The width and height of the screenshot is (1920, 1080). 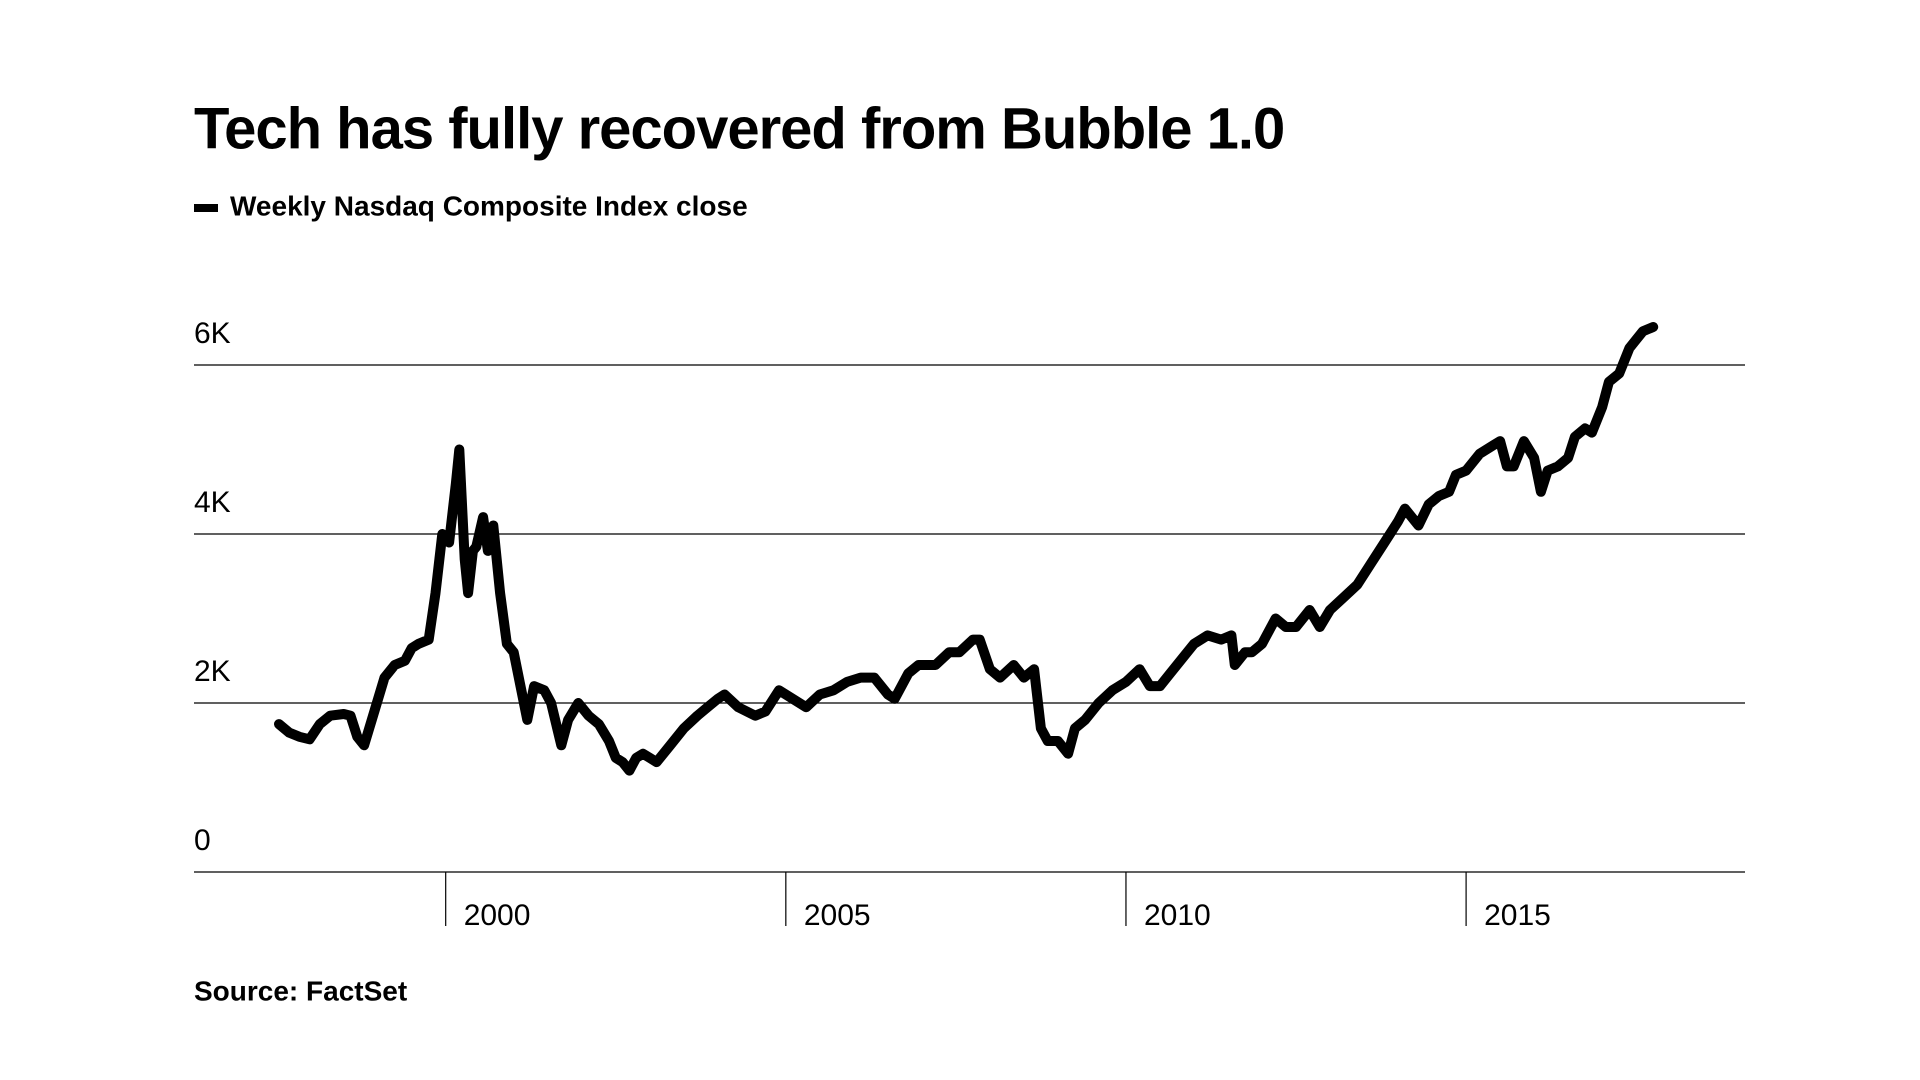 I want to click on x-tick-label: 2005, so click(x=837, y=915).